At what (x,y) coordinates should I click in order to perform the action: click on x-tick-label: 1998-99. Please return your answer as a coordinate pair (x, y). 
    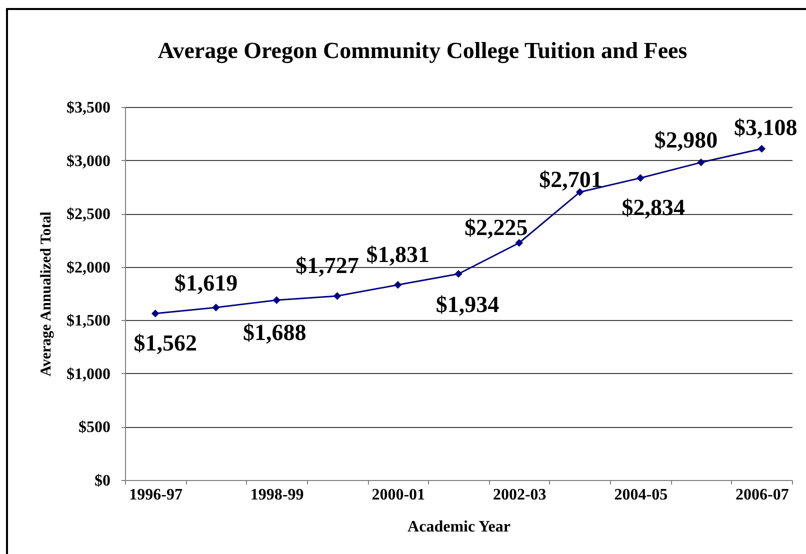
    Looking at the image, I should click on (277, 495).